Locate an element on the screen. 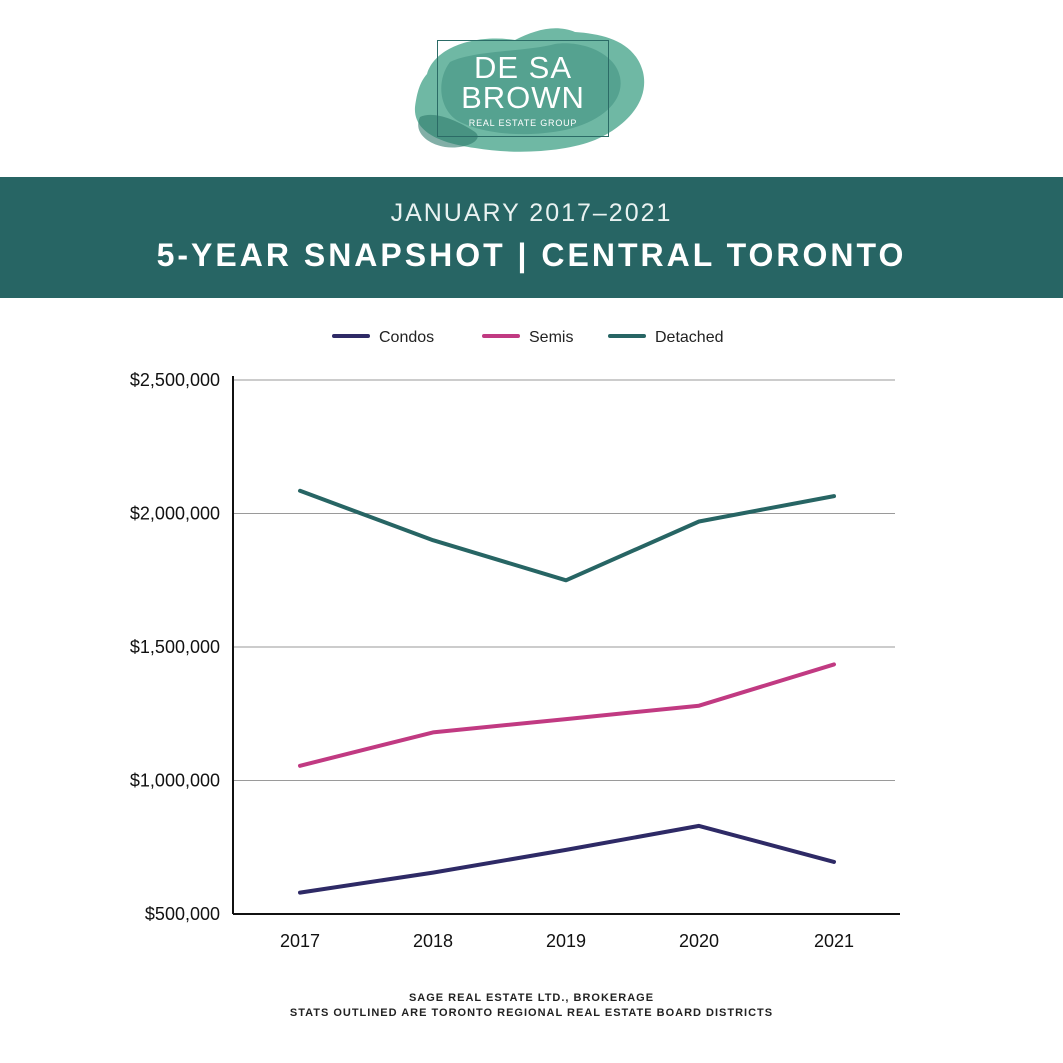 Image resolution: width=1063 pixels, height=1063 pixels. watercolor-blot is located at coordinates (529, 90).